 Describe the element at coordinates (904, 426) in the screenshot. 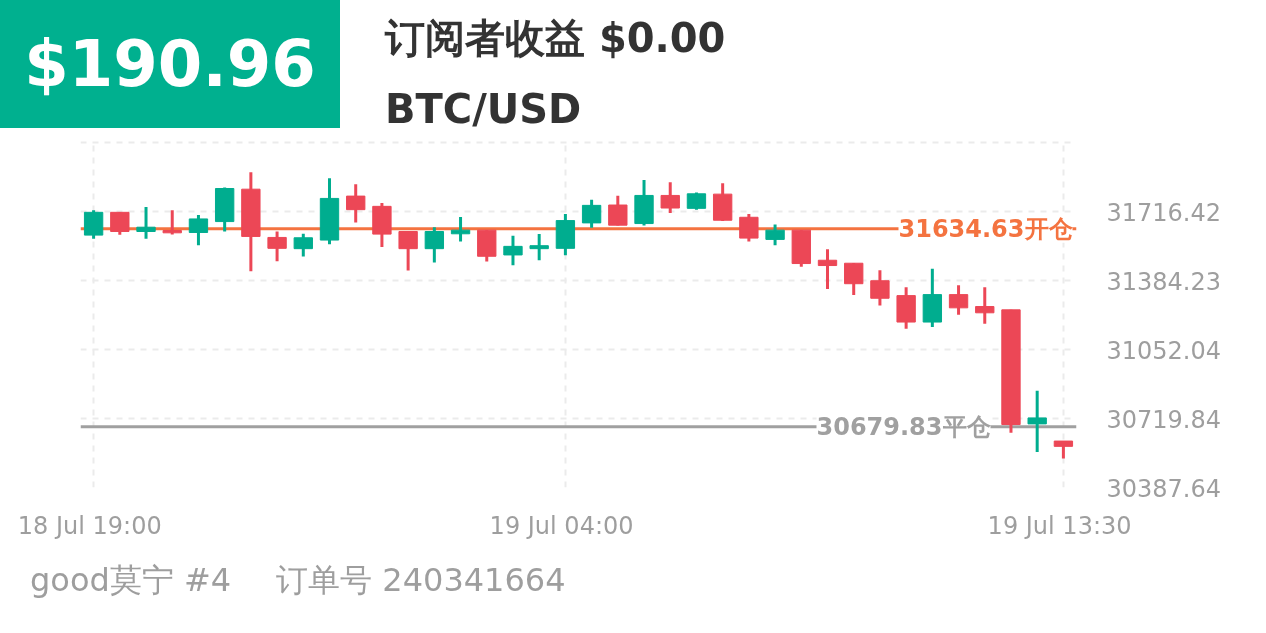

I see `ref-line-label: 30679.83平仓` at that location.